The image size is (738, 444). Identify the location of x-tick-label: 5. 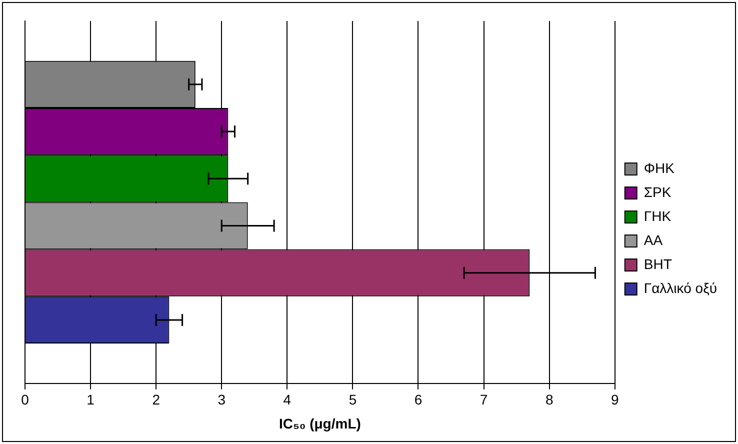
(352, 400).